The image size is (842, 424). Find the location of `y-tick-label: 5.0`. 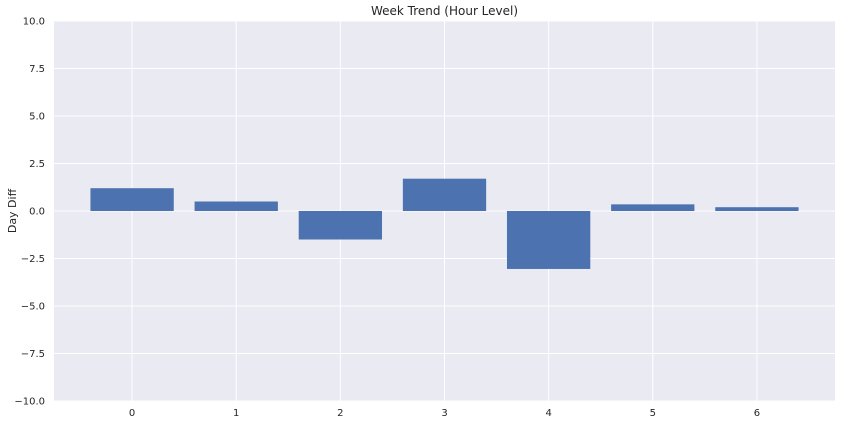

y-tick-label: 5.0 is located at coordinates (37, 117).